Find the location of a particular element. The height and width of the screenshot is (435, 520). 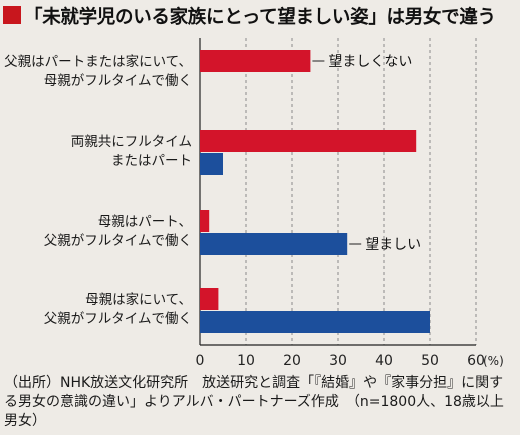

x-tick-label: 0 is located at coordinates (200, 361).